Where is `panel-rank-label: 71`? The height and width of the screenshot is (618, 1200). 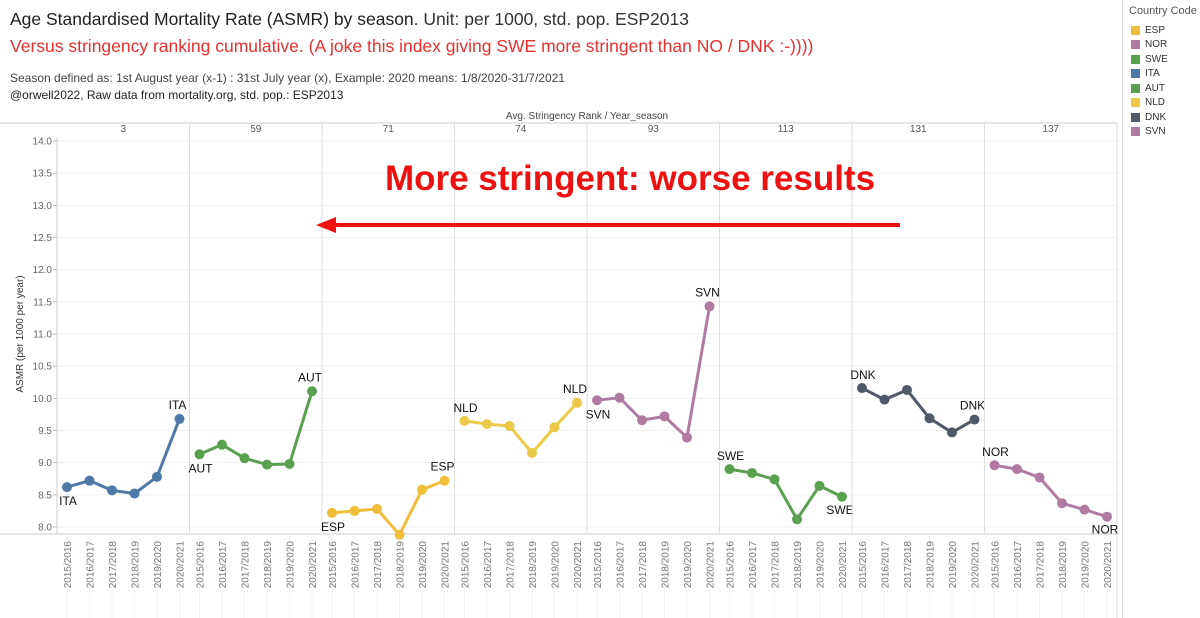
panel-rank-label: 71 is located at coordinates (389, 129).